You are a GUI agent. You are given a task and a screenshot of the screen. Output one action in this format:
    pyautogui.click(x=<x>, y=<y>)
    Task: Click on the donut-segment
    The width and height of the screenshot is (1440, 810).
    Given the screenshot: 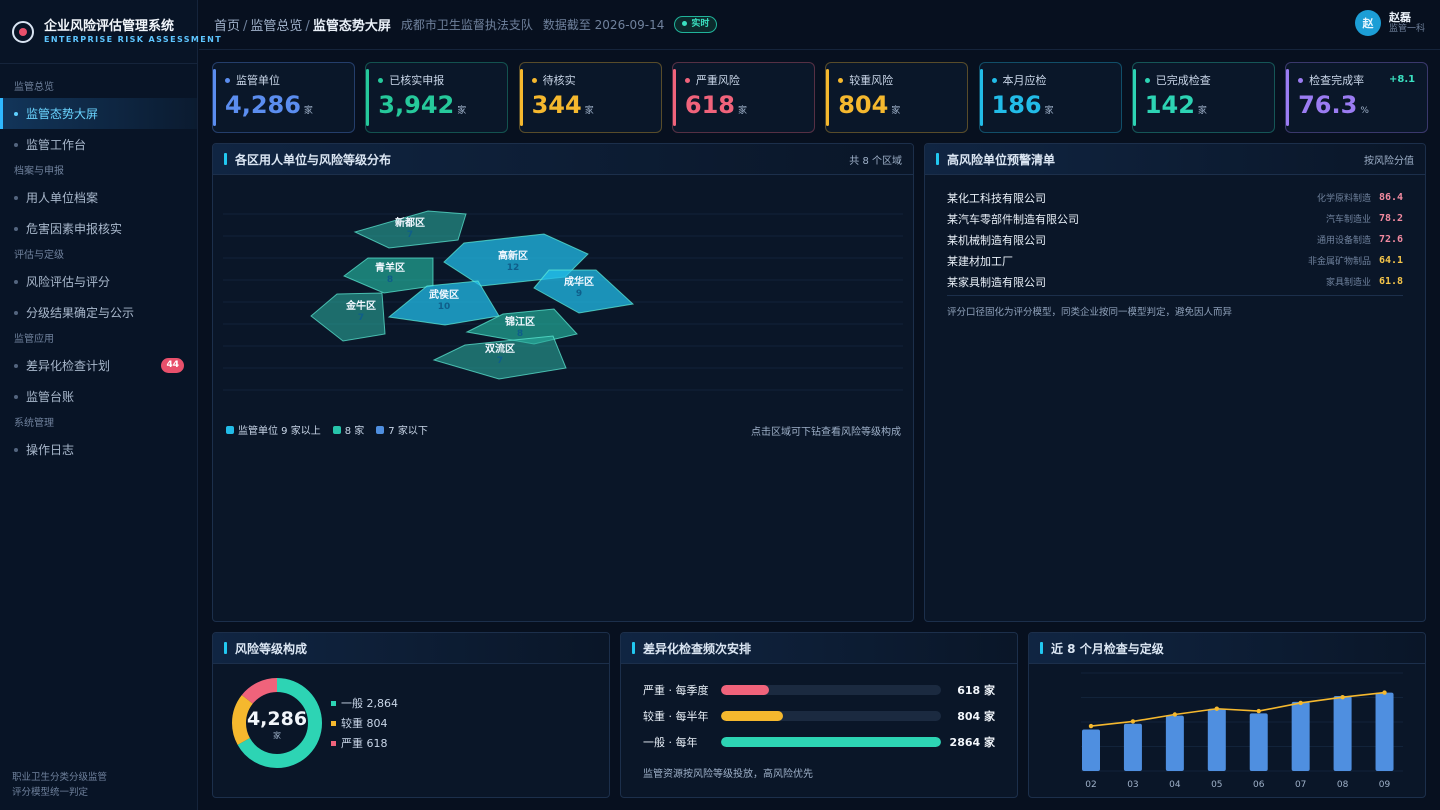 What is the action you would take?
    pyautogui.click(x=277, y=723)
    